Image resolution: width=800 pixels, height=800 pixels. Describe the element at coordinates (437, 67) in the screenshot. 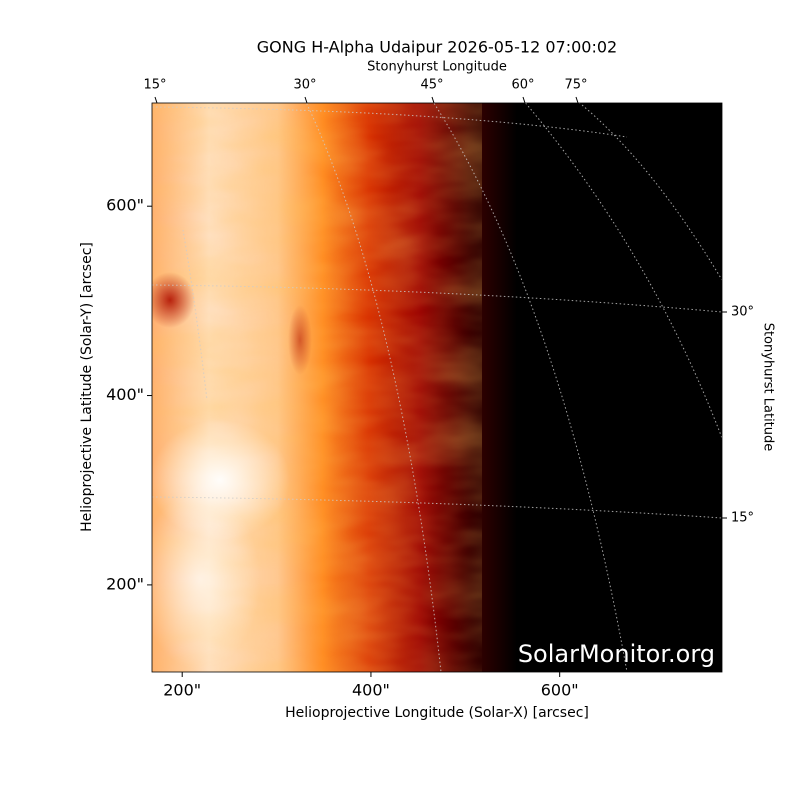

I see `top-axis-label: Stonyhurst Longitude` at that location.